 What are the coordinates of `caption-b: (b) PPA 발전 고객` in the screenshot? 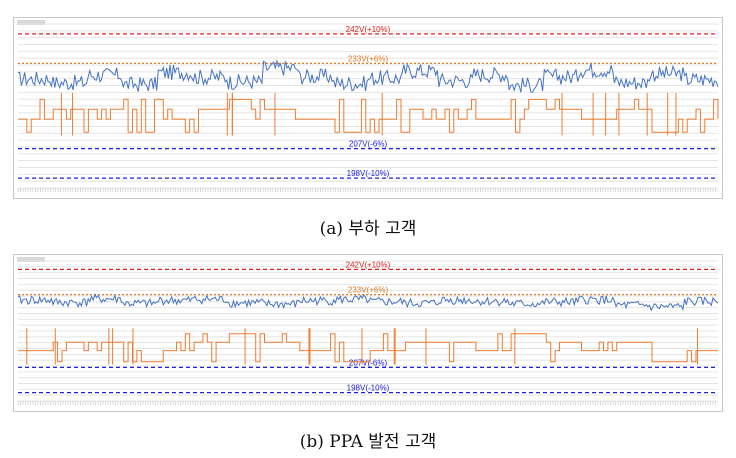 It's located at (368, 442).